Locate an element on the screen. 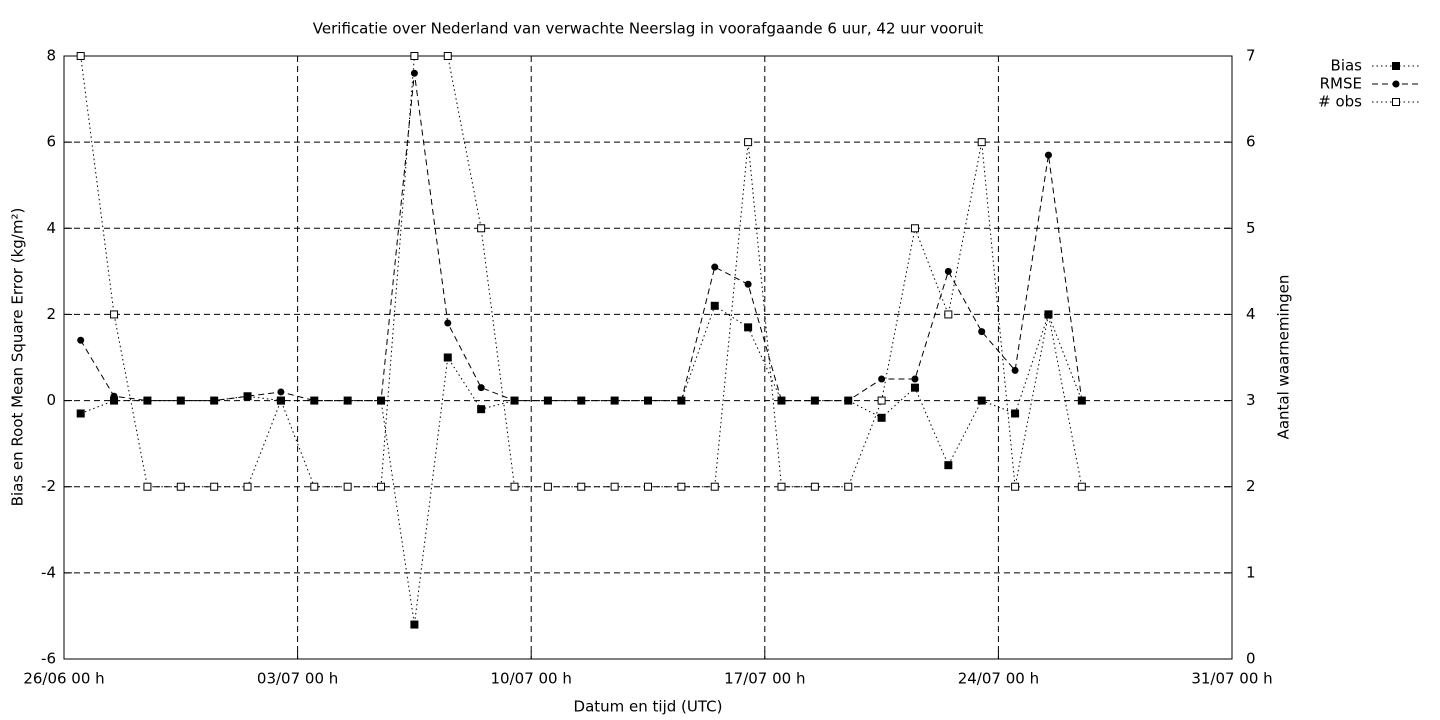  y2-tick-label: 5 is located at coordinates (1251, 228).